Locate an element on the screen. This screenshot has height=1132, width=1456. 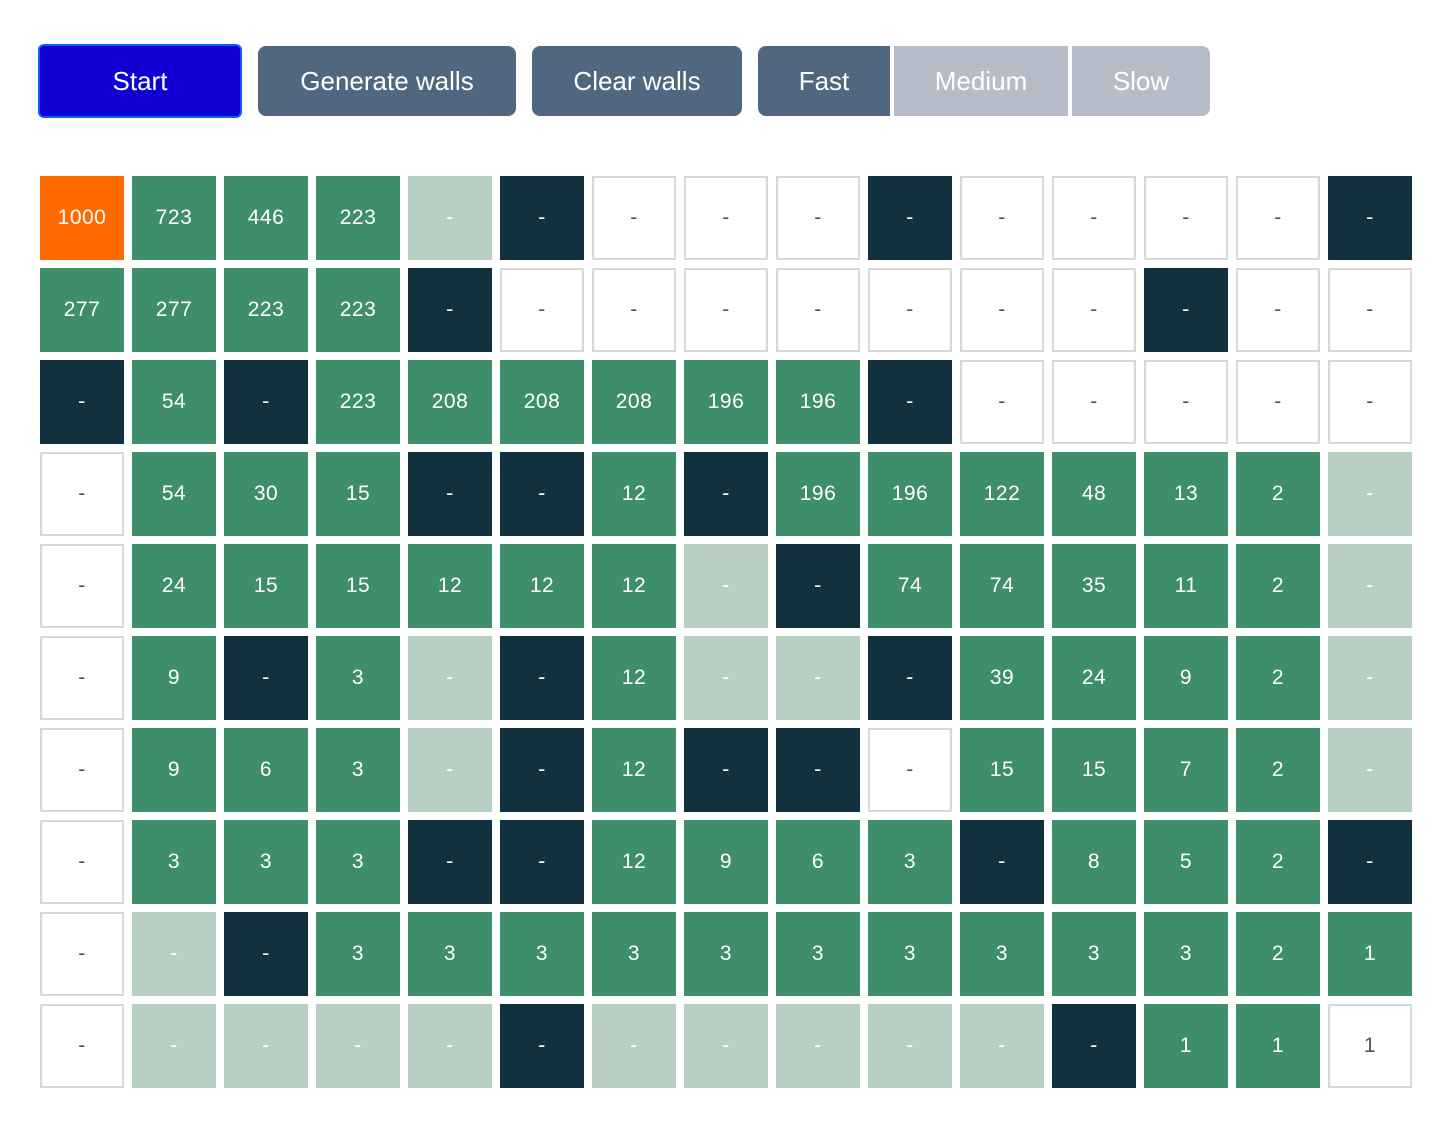
clear-walls-button: Clear walls is located at coordinates (637, 81).